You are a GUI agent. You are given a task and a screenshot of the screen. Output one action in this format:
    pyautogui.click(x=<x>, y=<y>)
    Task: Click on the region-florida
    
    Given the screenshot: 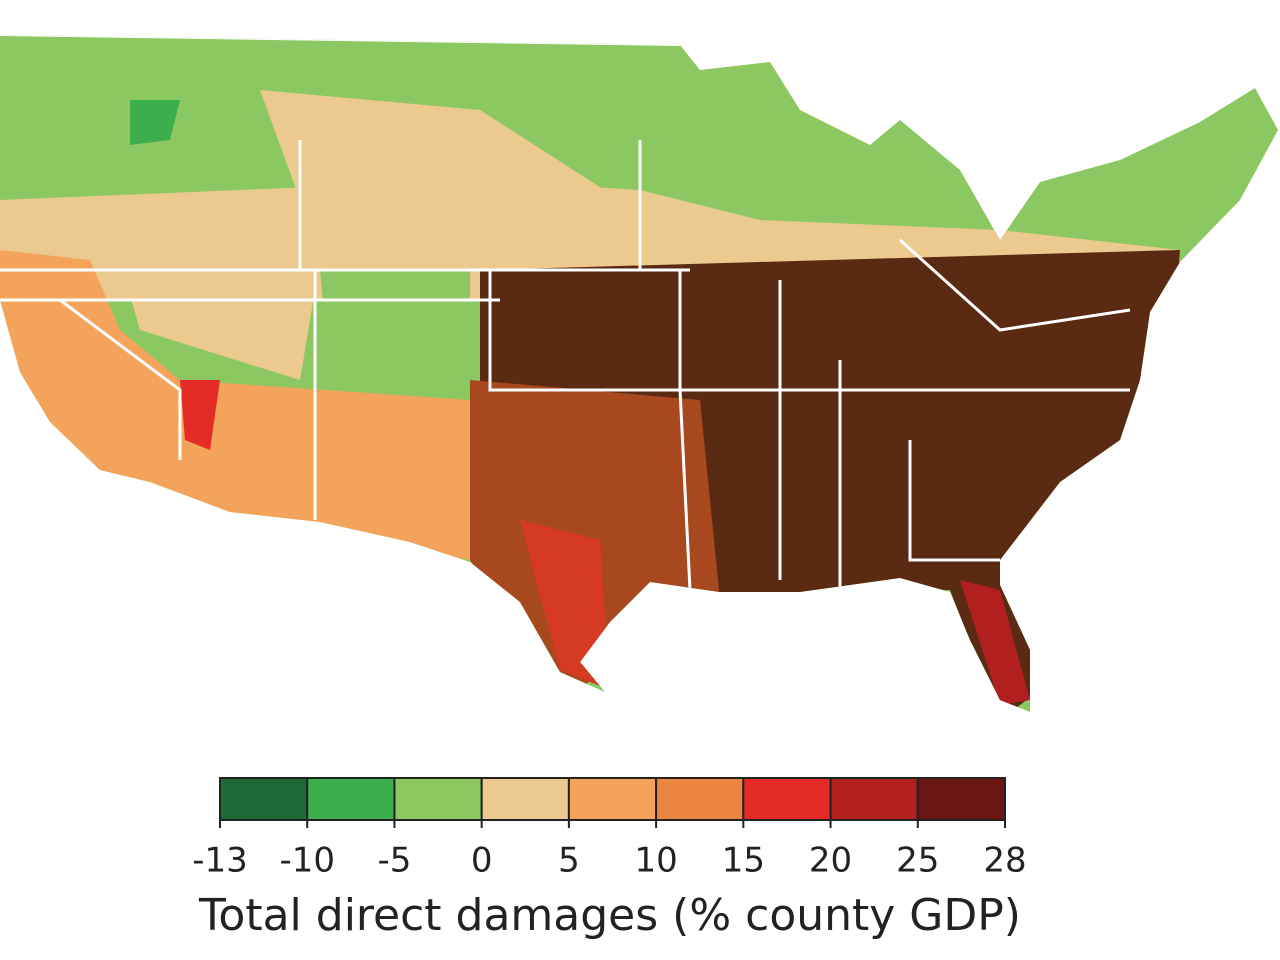 What is the action you would take?
    pyautogui.click(x=995, y=642)
    